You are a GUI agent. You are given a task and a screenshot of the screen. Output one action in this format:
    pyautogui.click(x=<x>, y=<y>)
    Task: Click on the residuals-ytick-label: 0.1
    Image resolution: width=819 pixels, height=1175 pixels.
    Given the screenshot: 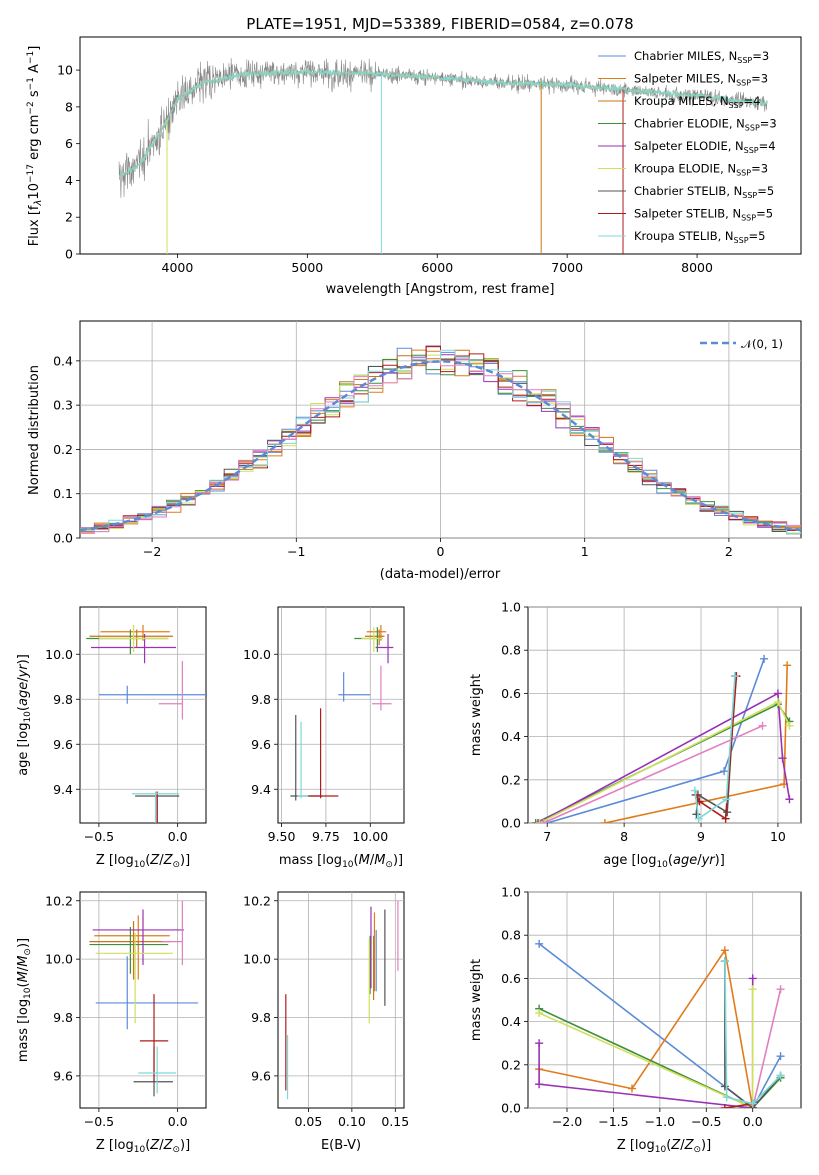 What is the action you would take?
    pyautogui.click(x=63, y=493)
    